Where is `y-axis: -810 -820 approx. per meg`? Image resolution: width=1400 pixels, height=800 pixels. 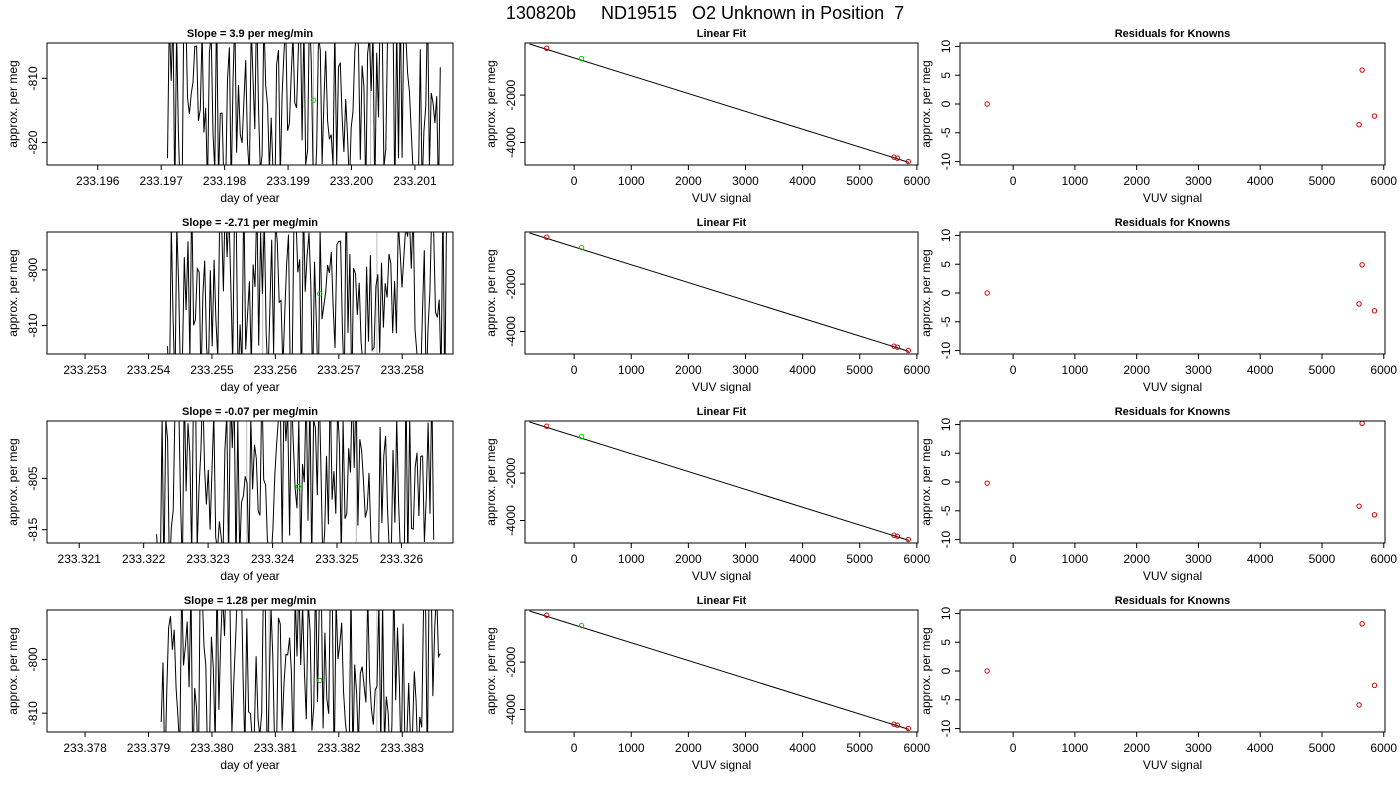 y-axis: -810 -820 approx. per meg is located at coordinates (26, 107).